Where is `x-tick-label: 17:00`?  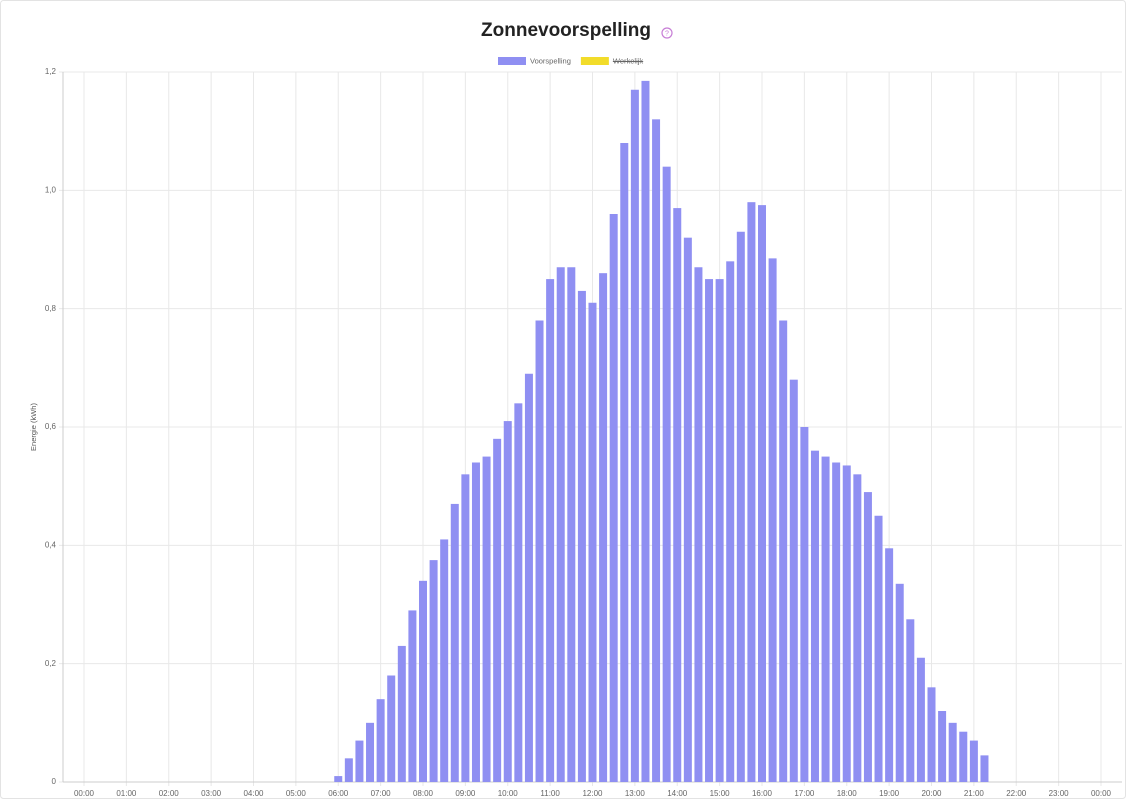 x-tick-label: 17:00 is located at coordinates (804, 793).